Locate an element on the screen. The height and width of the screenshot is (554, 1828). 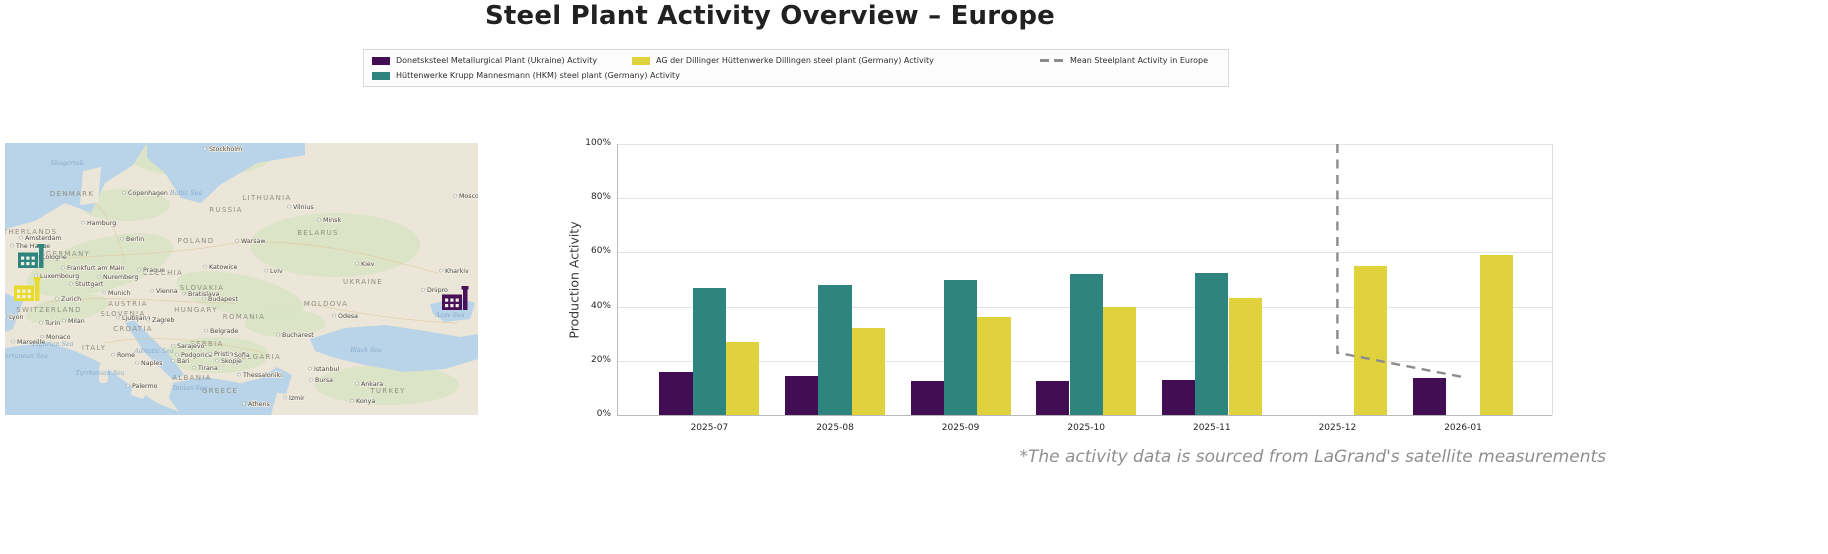
map-label-city: Kiev is located at coordinates (368, 264).